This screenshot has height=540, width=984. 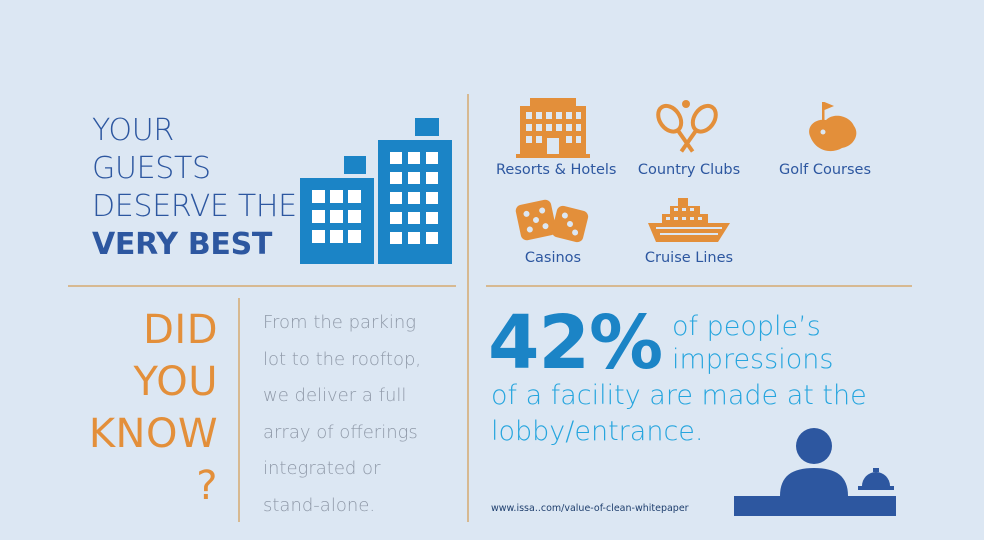 What do you see at coordinates (180, 330) in the screenshot?
I see `did-you-know-line: DID` at bounding box center [180, 330].